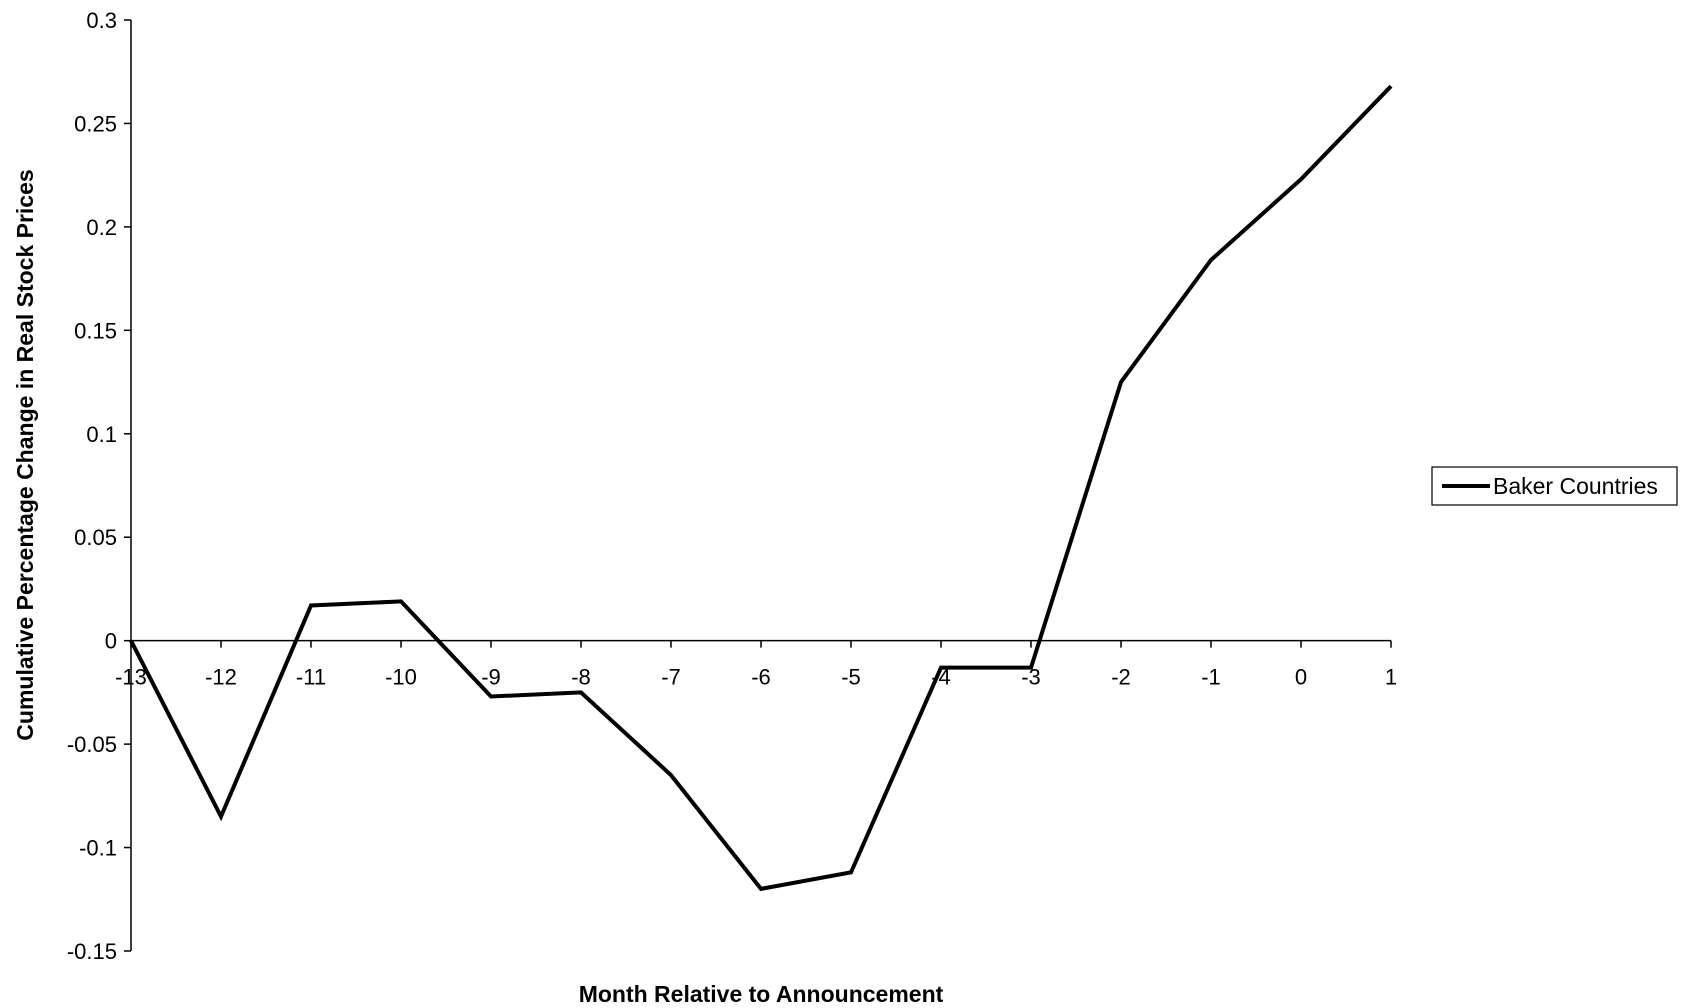 Image resolution: width=1684 pixels, height=1008 pixels. What do you see at coordinates (101, 20) in the screenshot?
I see `y-tick-label: 0.3` at bounding box center [101, 20].